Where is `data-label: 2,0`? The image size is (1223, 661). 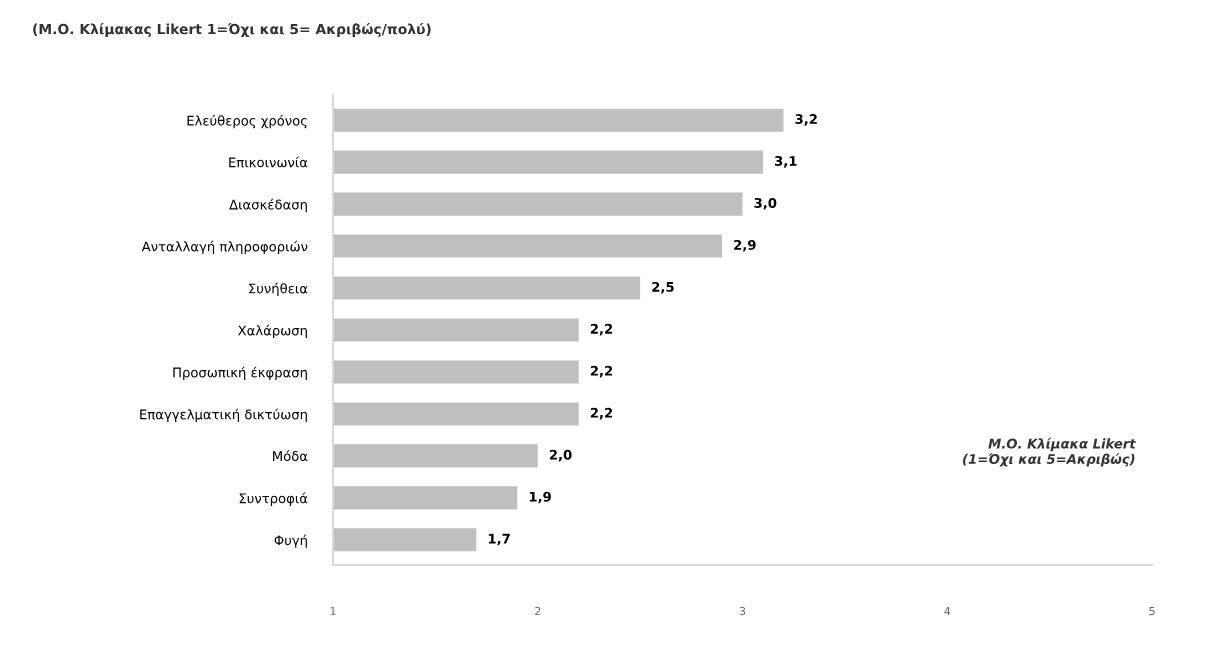 data-label: 2,0 is located at coordinates (560, 455).